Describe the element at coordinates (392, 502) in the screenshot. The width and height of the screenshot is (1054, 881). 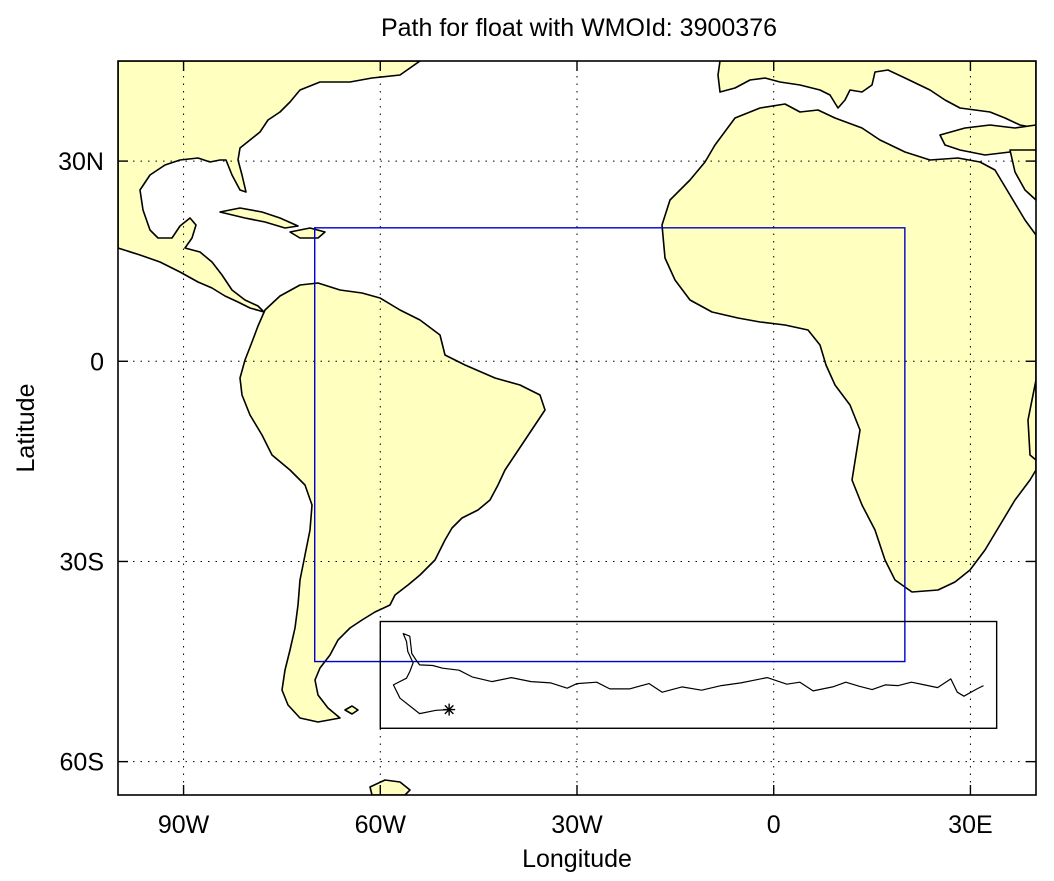
I see `south-america-landmass` at that location.